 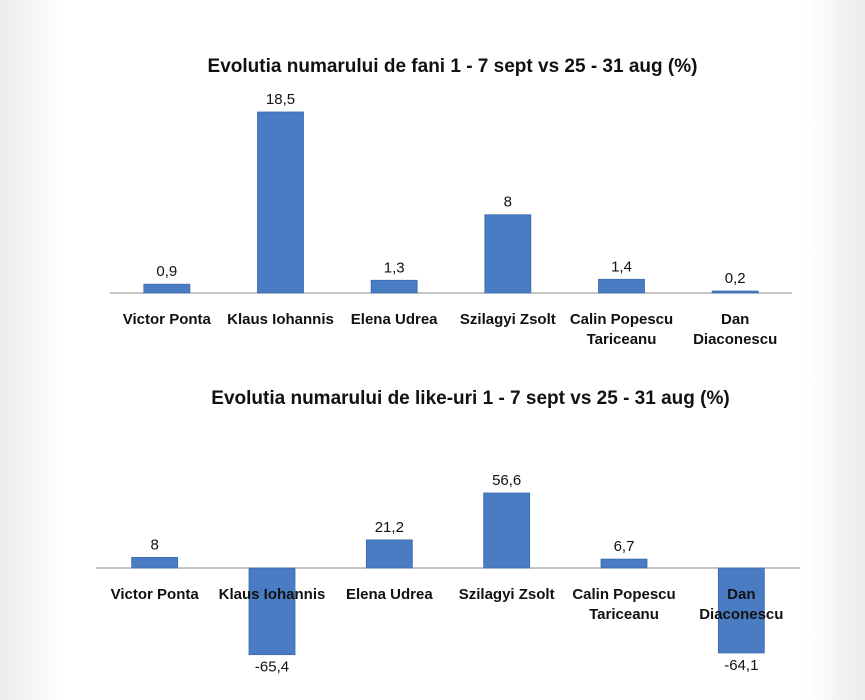 I want to click on data-label-2: 1,3, so click(x=394, y=267).